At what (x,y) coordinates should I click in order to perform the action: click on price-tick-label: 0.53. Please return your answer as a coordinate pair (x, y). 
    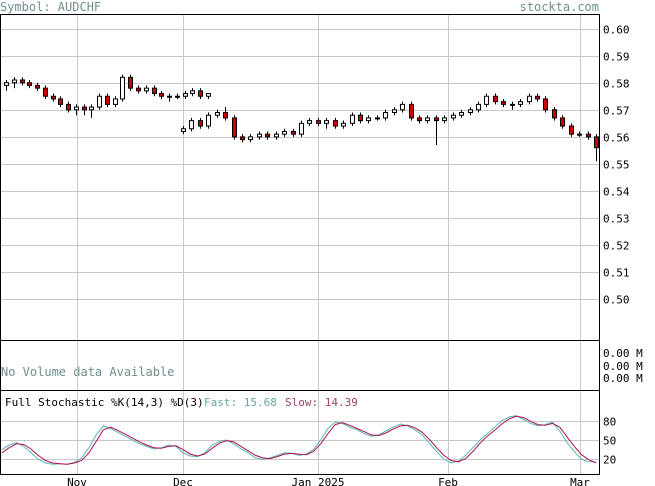
    Looking at the image, I should click on (616, 219).